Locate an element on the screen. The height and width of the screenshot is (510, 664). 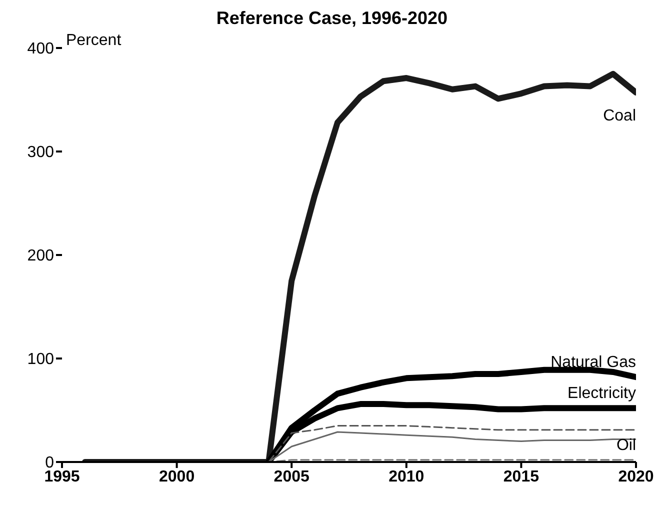
y-tick-label: 200 is located at coordinates (40, 256).